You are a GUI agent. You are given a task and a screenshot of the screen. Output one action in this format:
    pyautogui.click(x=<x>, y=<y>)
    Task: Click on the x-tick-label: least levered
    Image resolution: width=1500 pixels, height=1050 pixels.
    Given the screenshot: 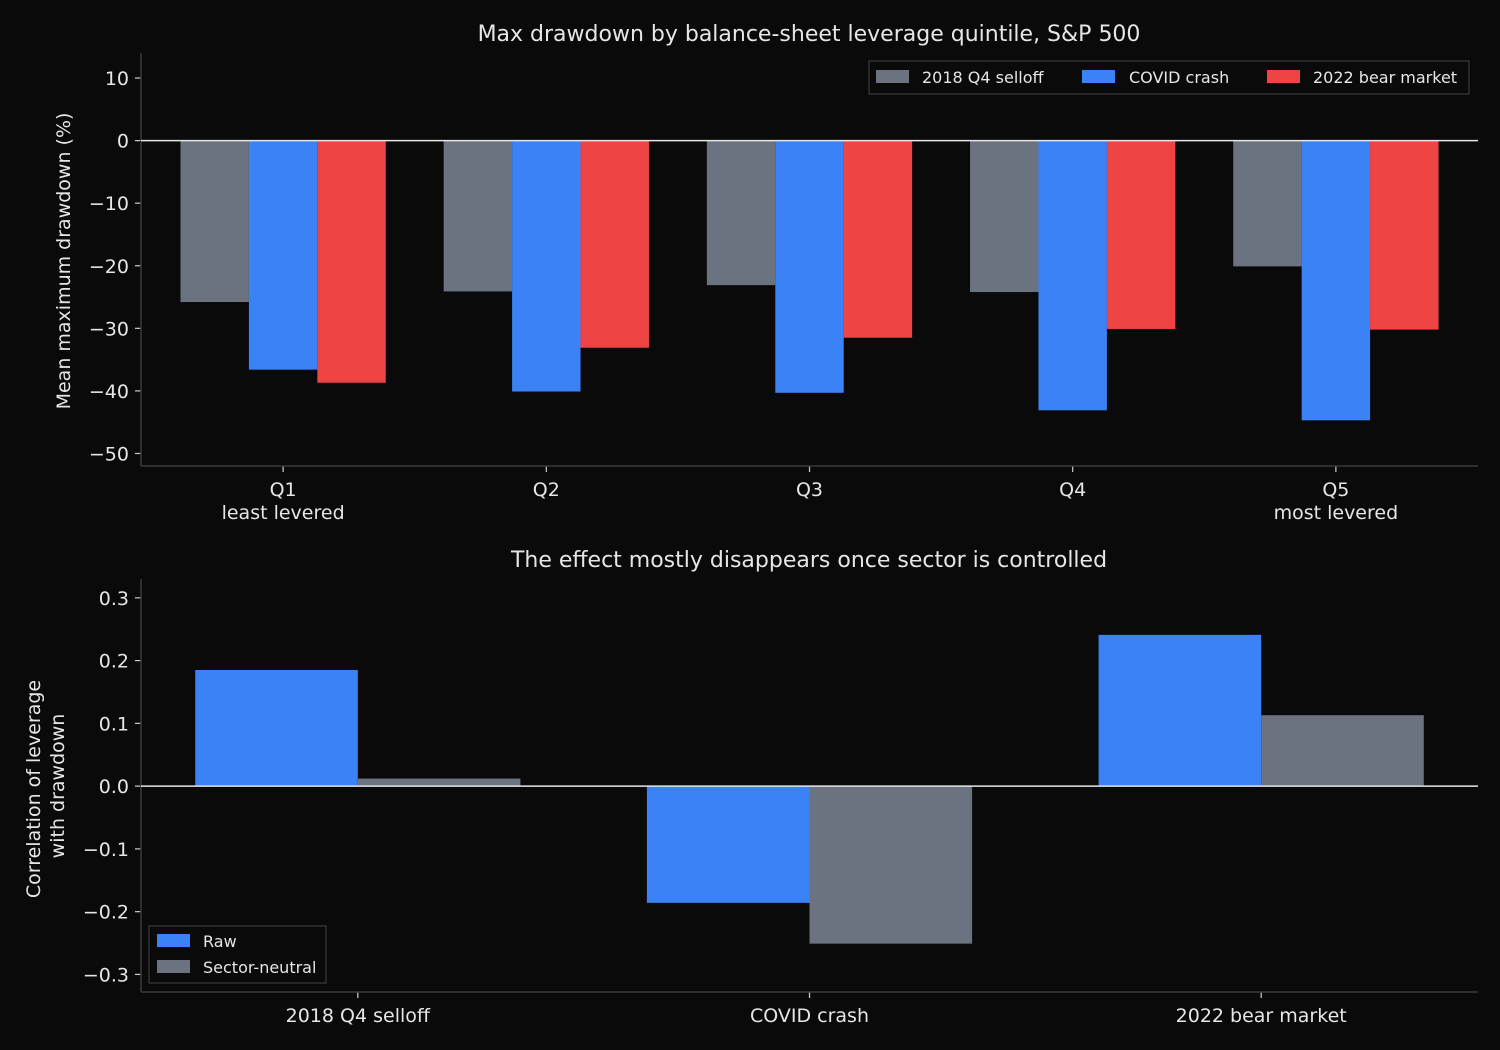 What is the action you would take?
    pyautogui.click(x=283, y=513)
    